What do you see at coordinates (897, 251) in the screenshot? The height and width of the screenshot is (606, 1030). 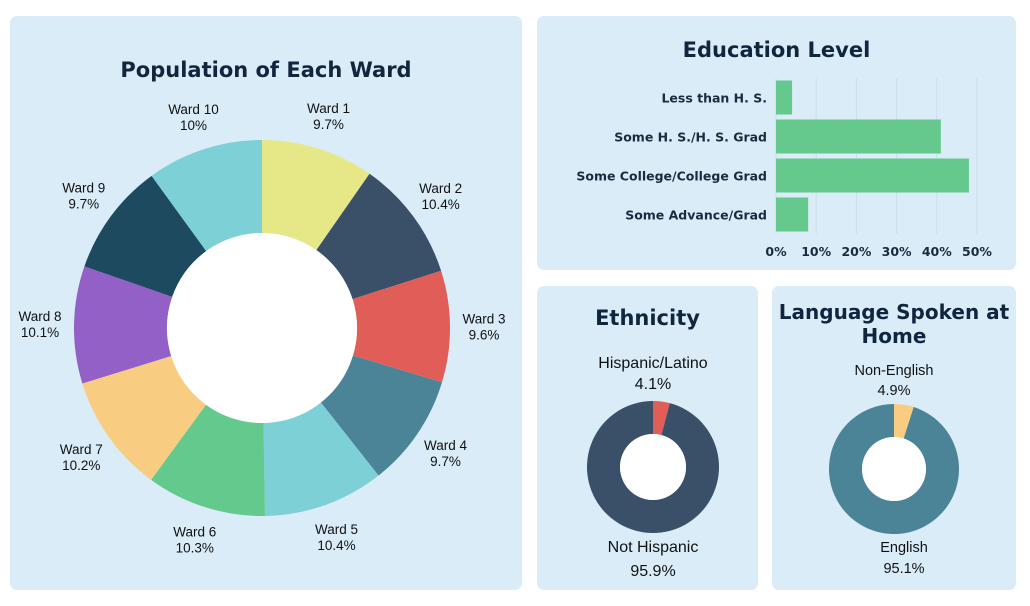 I see `x-tick-label: 30%` at bounding box center [897, 251].